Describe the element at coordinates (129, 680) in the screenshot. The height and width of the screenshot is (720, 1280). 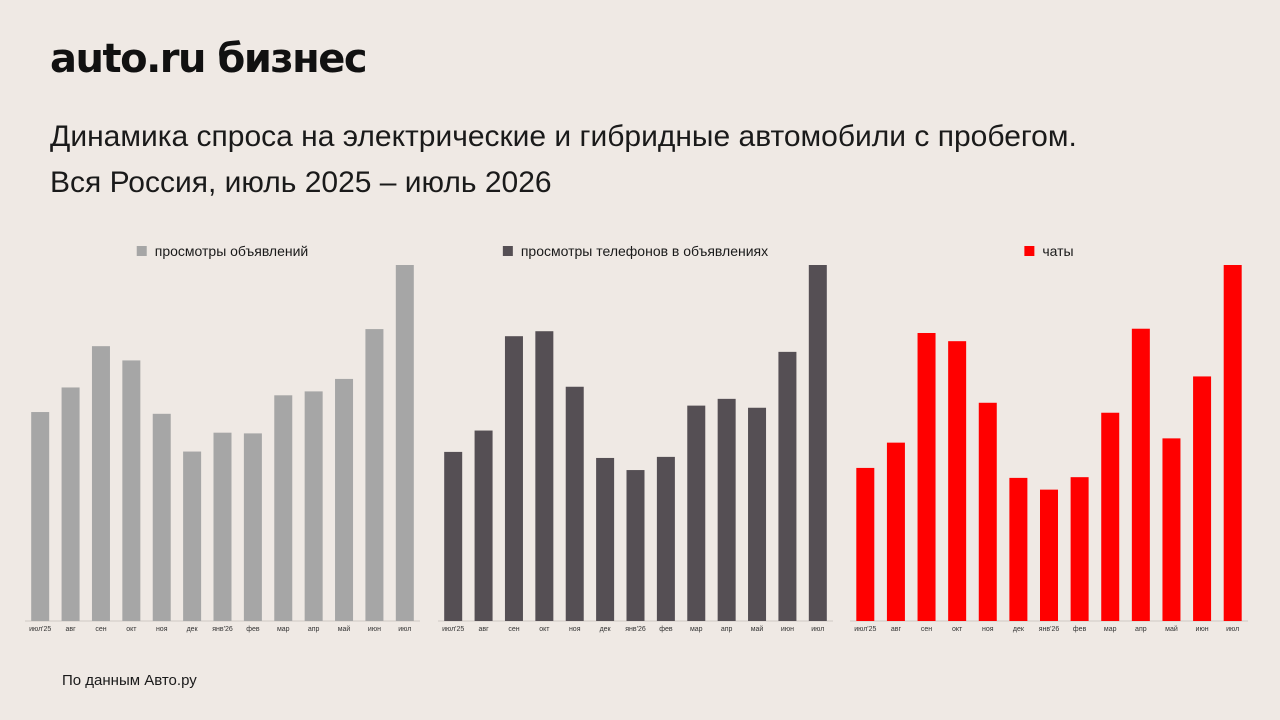
I see `source-note: По данным Авто.ру` at that location.